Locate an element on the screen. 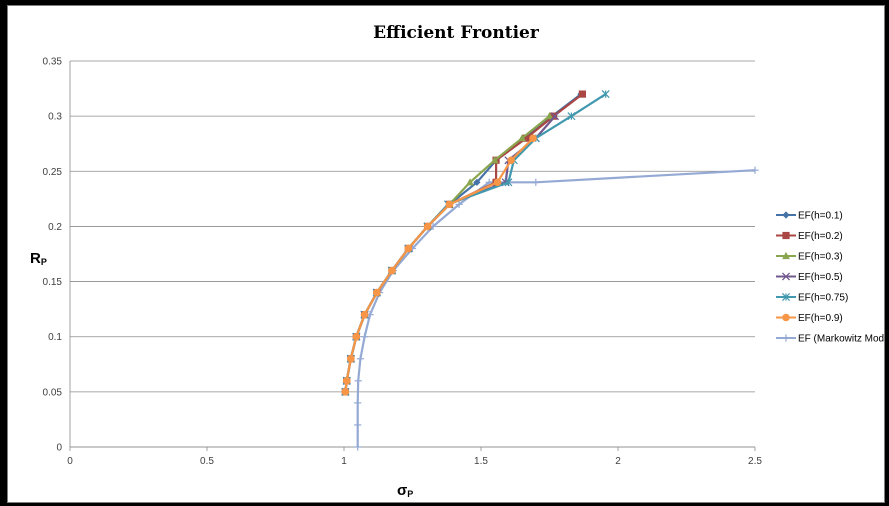 This screenshot has width=889, height=506. legend-item: EF(h=0.1) is located at coordinates (809, 216).